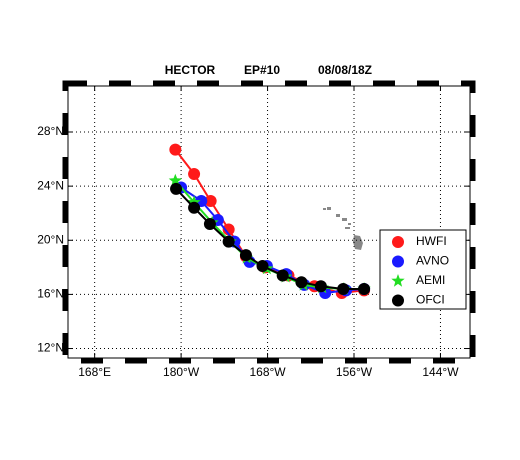 The height and width of the screenshot is (460, 520). What do you see at coordinates (181, 372) in the screenshot?
I see `x-tick-label: 180°W` at bounding box center [181, 372].